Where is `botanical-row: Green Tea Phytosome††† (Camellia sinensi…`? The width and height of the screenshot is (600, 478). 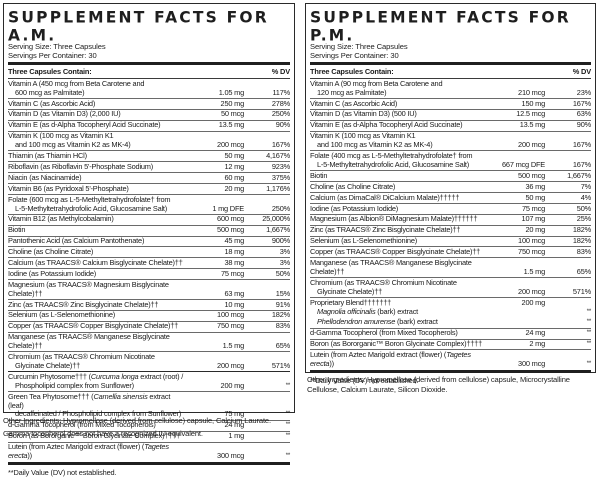
botanical-row: Green Tea Phytosome††† (Camellia sinensi… is located at coordinates (149, 406).